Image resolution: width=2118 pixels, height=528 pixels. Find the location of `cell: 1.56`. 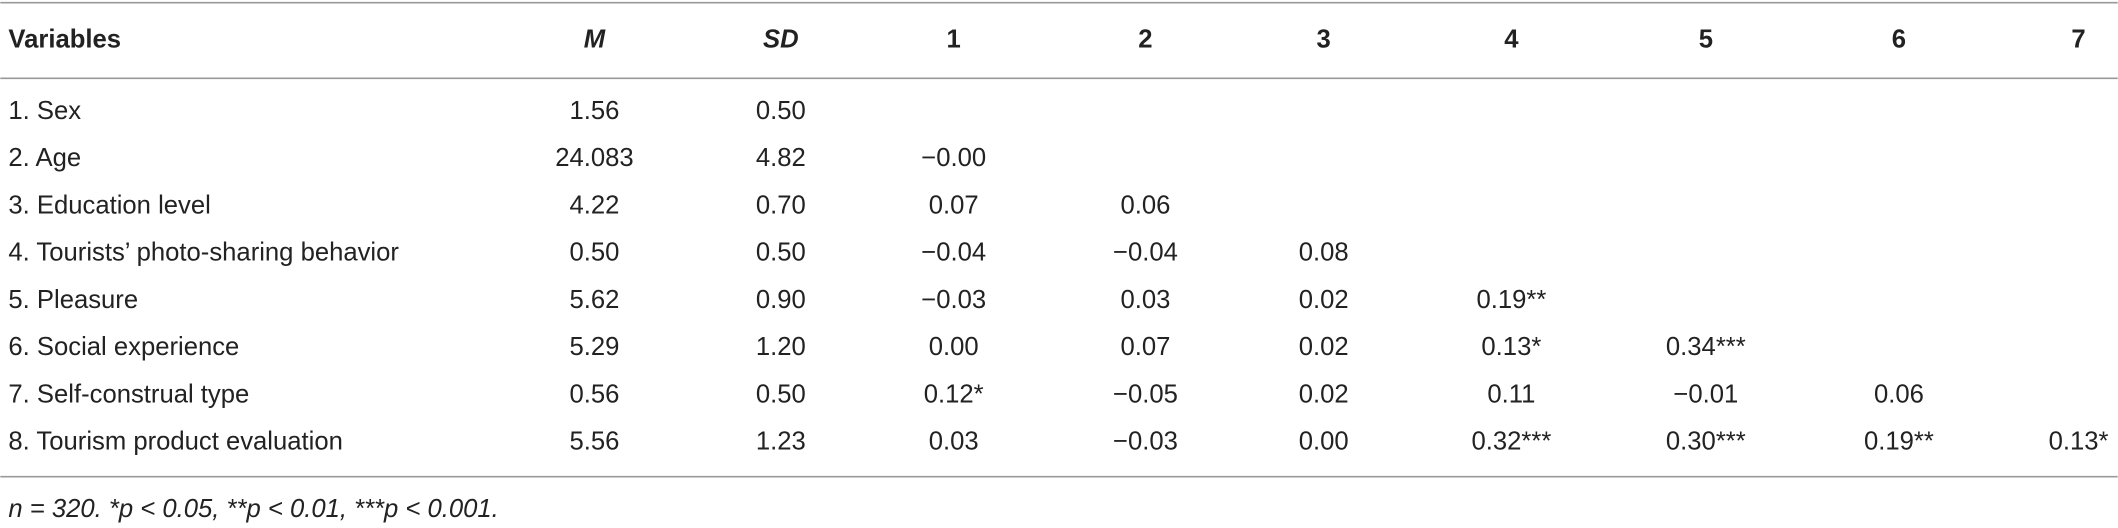

cell: 1.56 is located at coordinates (595, 111).